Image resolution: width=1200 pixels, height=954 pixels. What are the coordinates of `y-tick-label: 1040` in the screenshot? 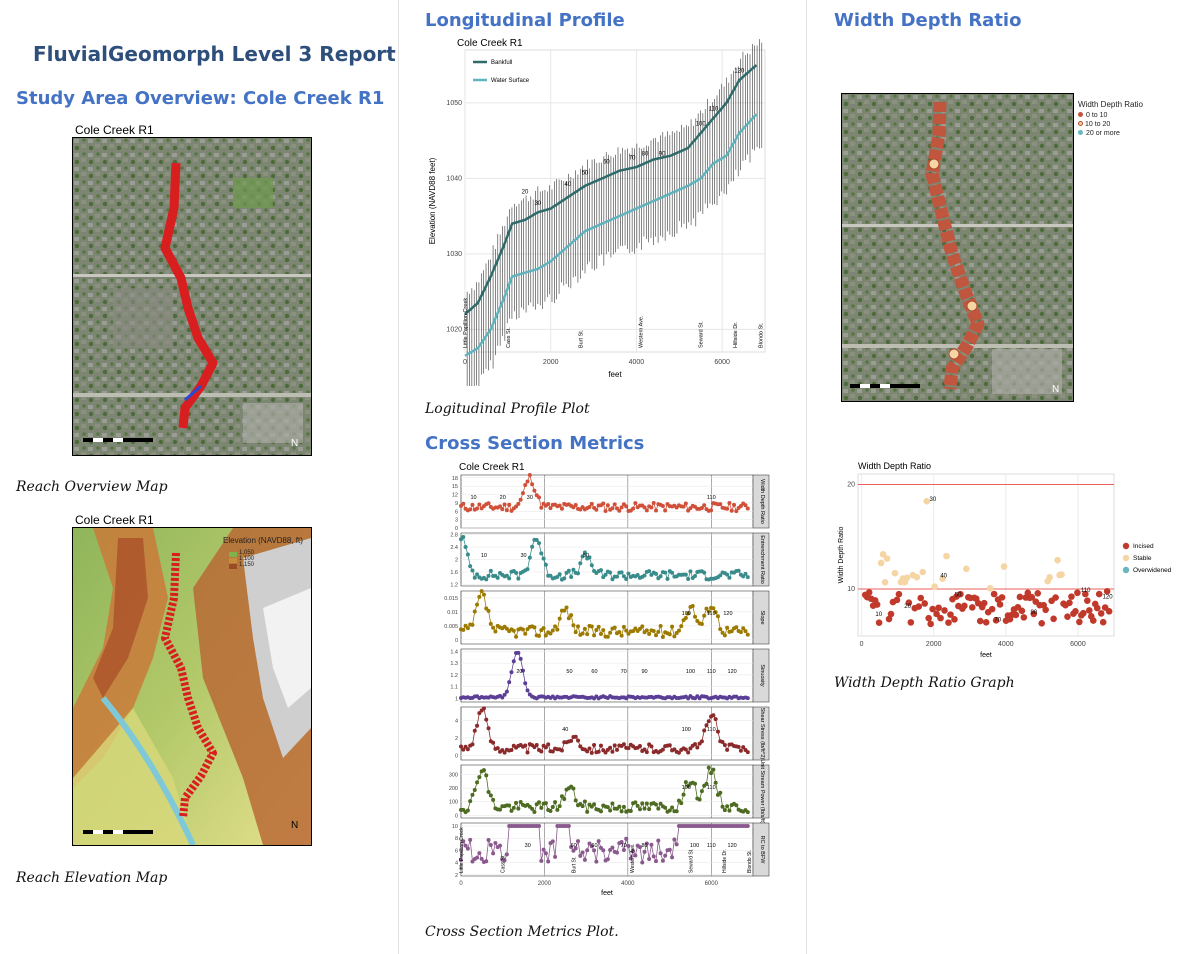 It's located at (454, 178).